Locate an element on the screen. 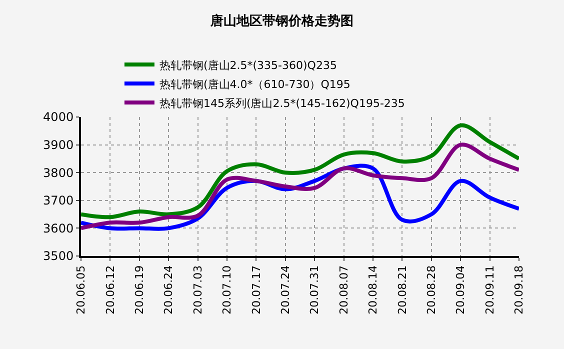 This screenshot has height=349, width=564. legend-label: 热轧带钢(唐山2.5*(335-360)Q235 is located at coordinates (248, 65).